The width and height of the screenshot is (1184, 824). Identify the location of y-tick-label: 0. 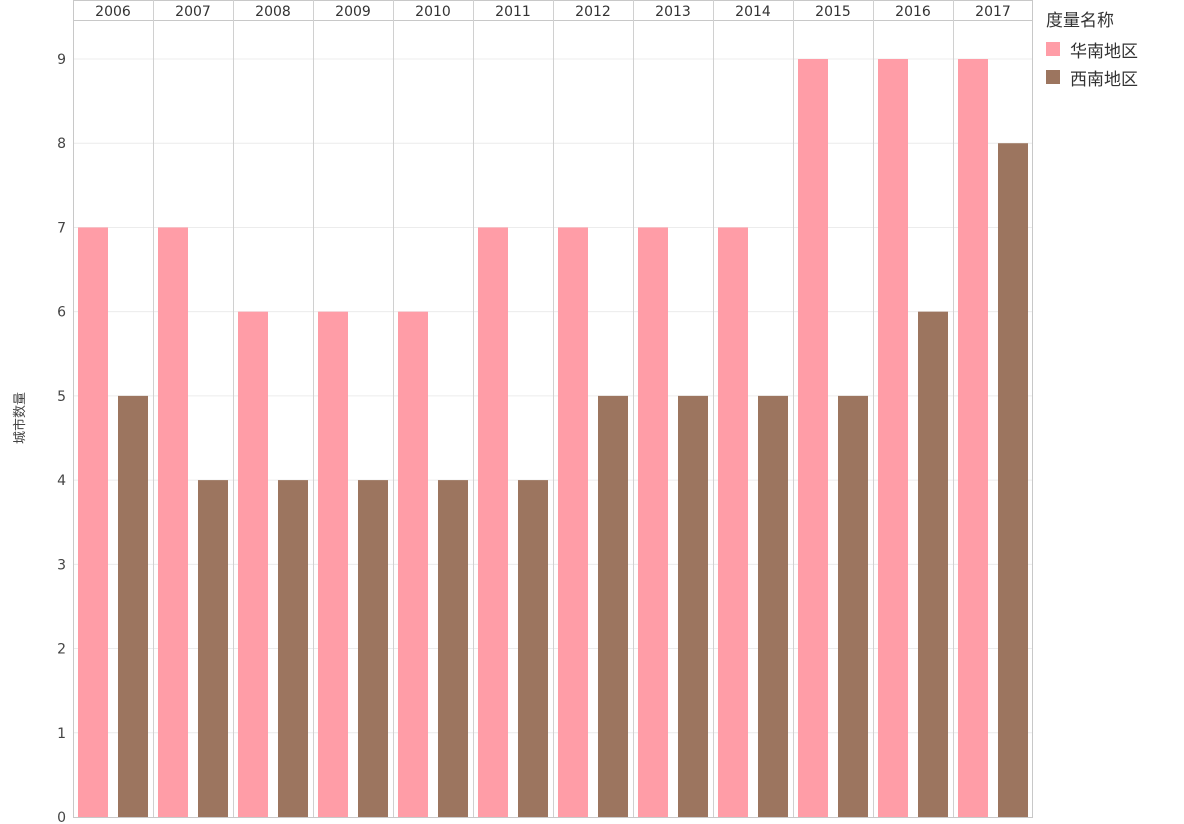
(61, 817).